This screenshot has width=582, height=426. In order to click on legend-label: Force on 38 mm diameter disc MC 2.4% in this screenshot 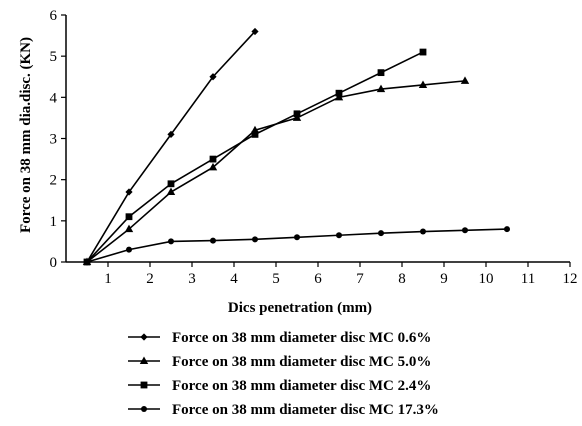, I will do `click(301, 386)`.